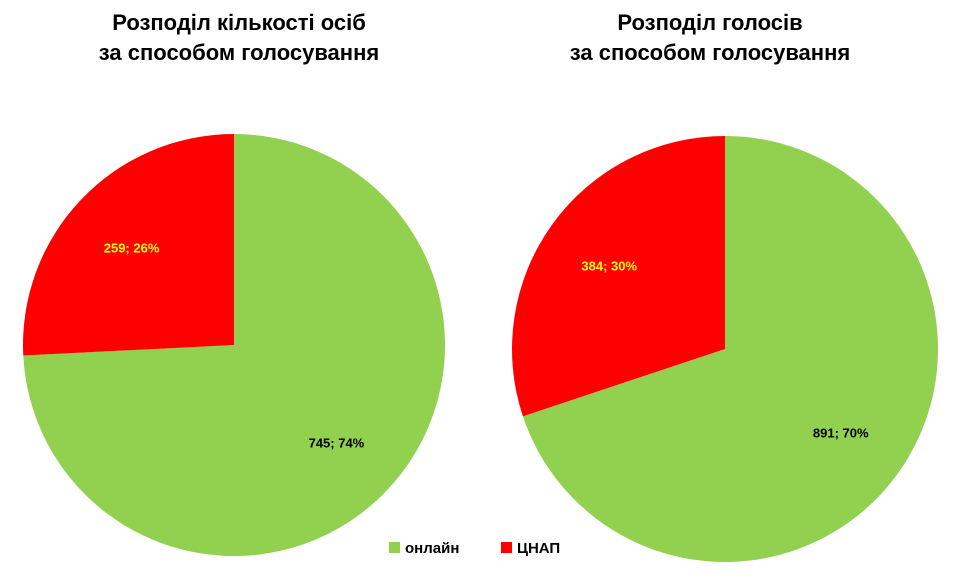 This screenshot has width=960, height=588. What do you see at coordinates (394, 547) in the screenshot?
I see `legend-swatch-online` at bounding box center [394, 547].